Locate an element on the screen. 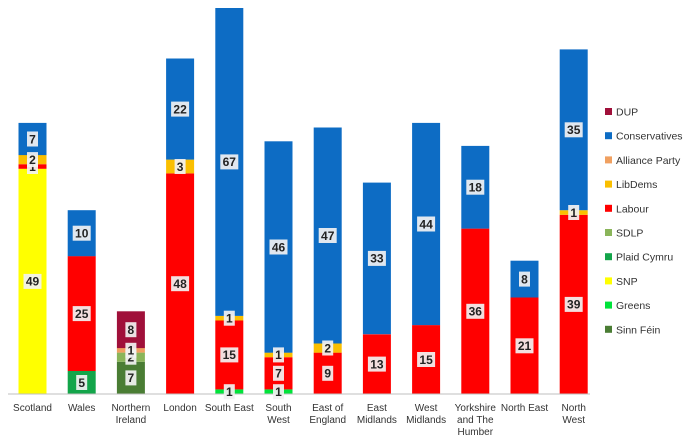  category-label-east-midlands: East Midlands is located at coordinates (377, 414).